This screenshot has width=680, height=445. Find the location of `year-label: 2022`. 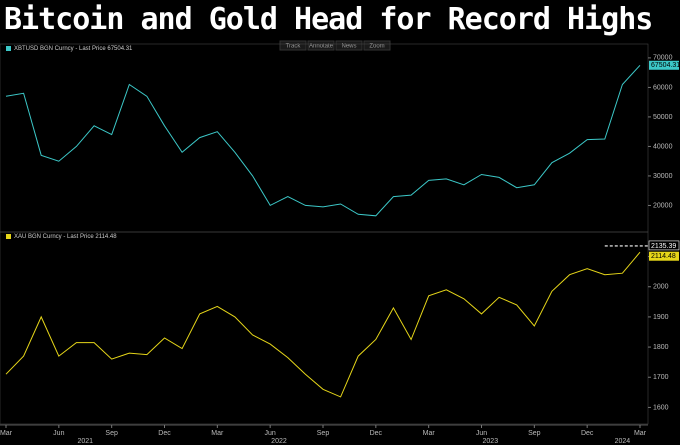

year-label: 2022 is located at coordinates (279, 441).